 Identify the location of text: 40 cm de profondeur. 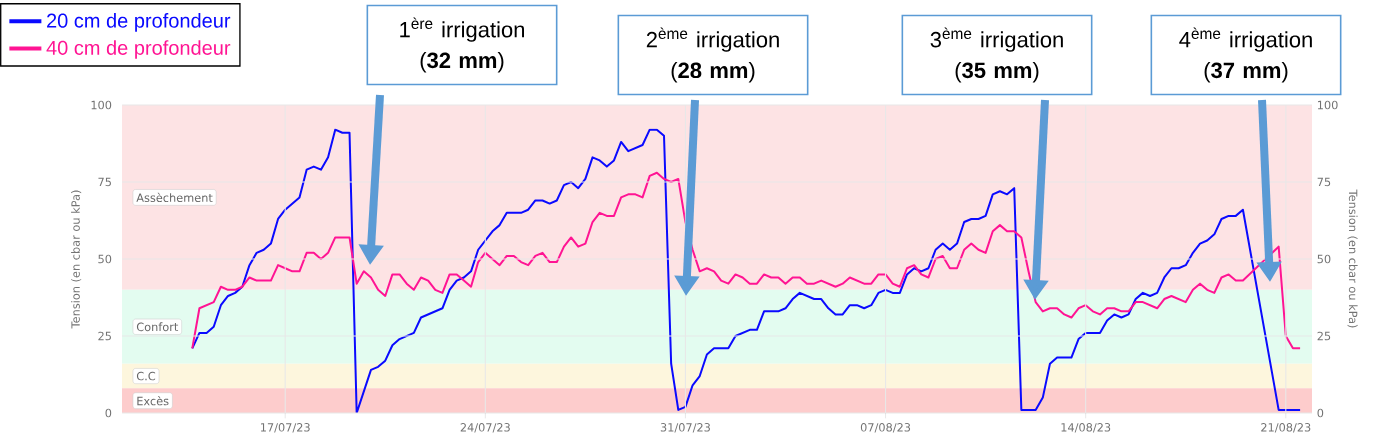
(138, 49).